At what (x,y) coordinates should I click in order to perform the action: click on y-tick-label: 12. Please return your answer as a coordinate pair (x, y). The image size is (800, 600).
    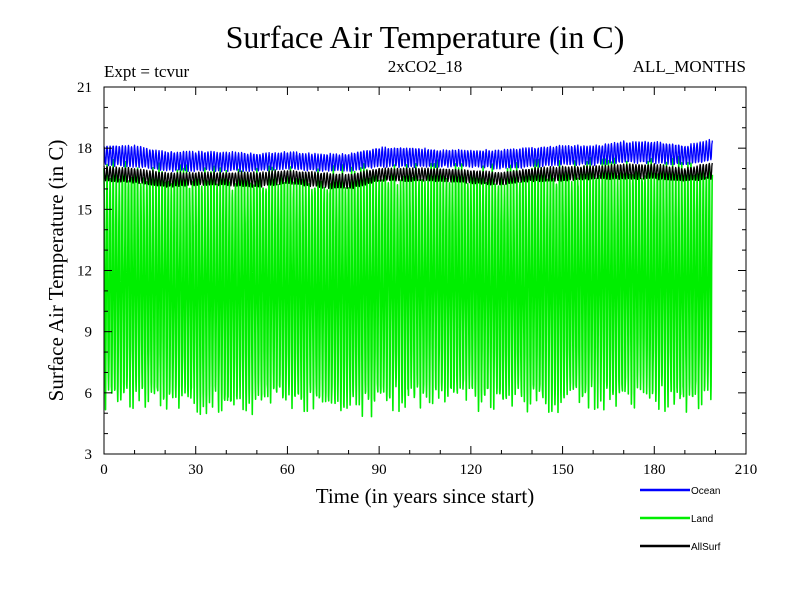
    Looking at the image, I should click on (84, 272).